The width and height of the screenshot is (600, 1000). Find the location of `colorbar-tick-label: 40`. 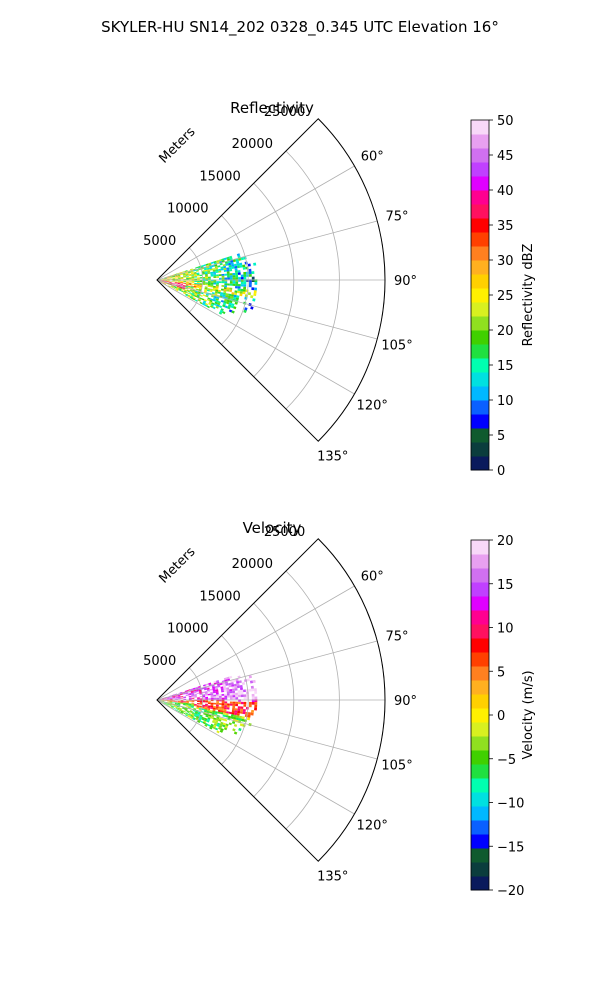

colorbar-tick-label: 40 is located at coordinates (505, 191).